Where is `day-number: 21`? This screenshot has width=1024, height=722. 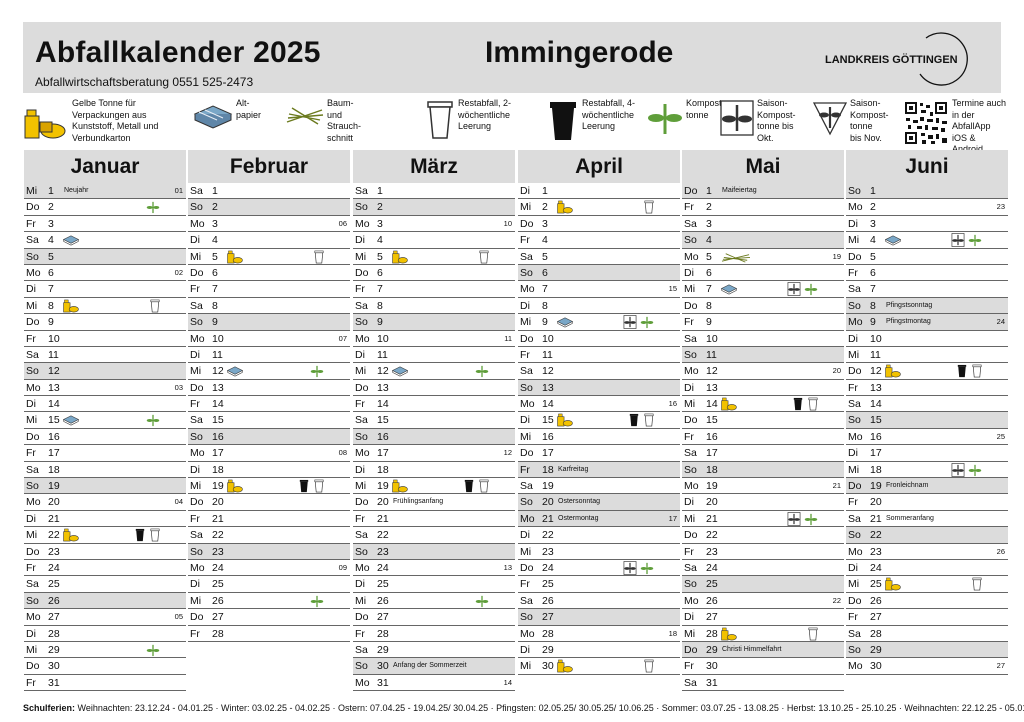 day-number: 21 is located at coordinates (712, 518).